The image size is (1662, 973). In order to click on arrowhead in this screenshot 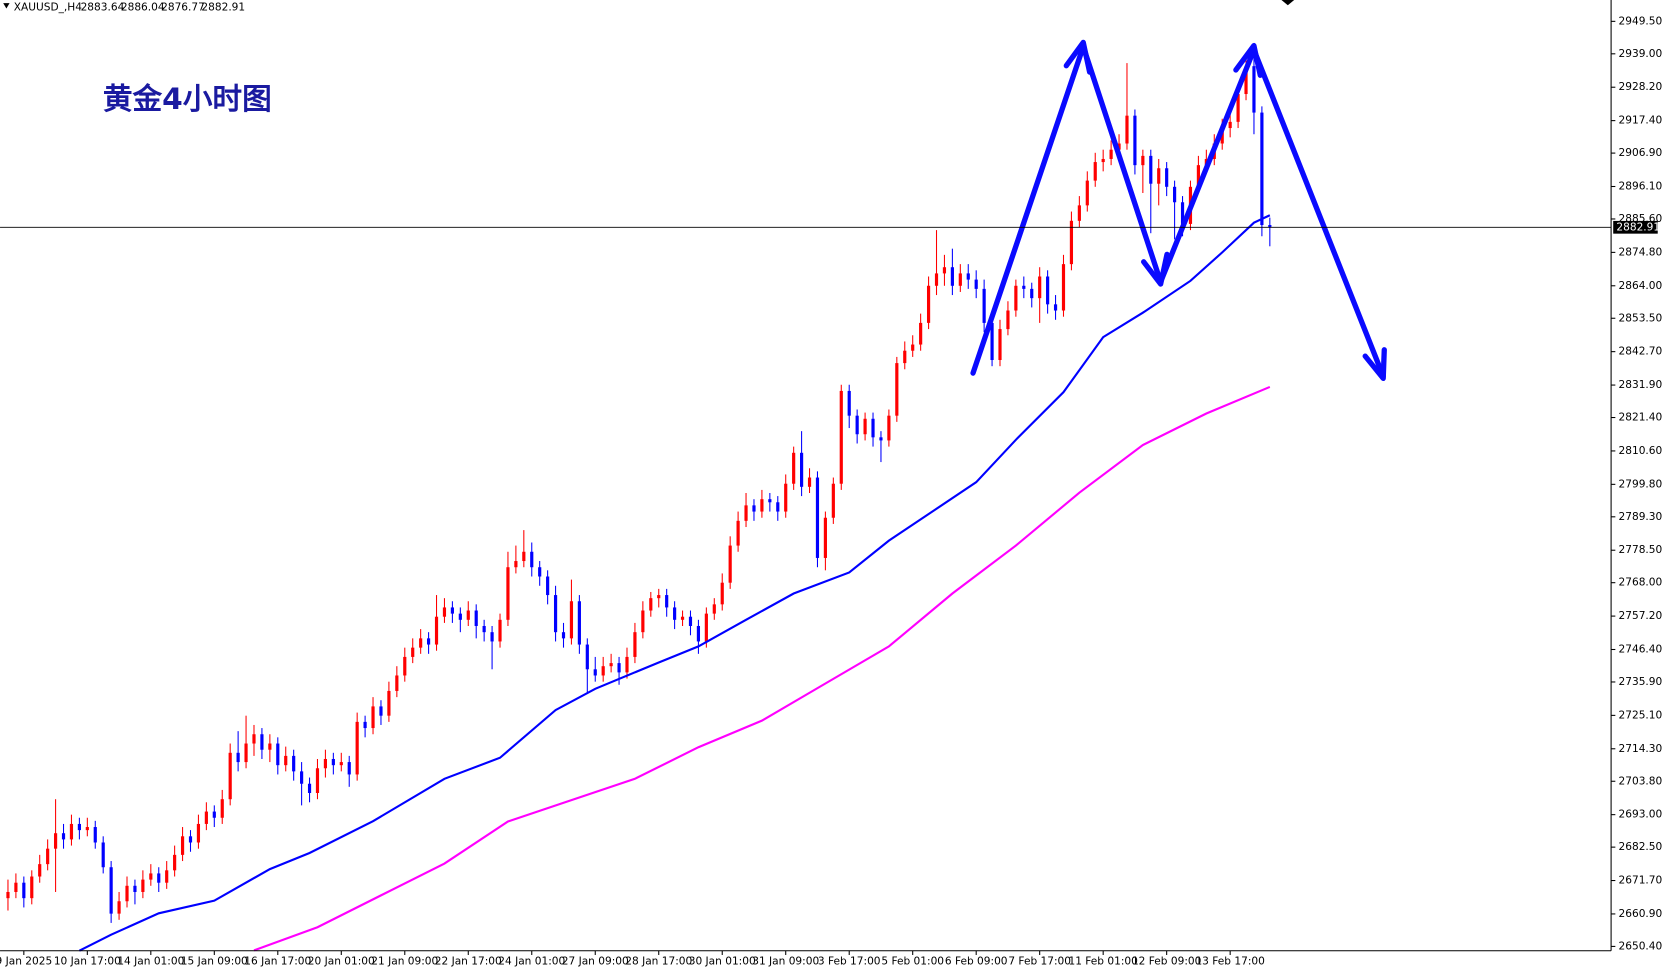, I will do `click(1374, 364)`.